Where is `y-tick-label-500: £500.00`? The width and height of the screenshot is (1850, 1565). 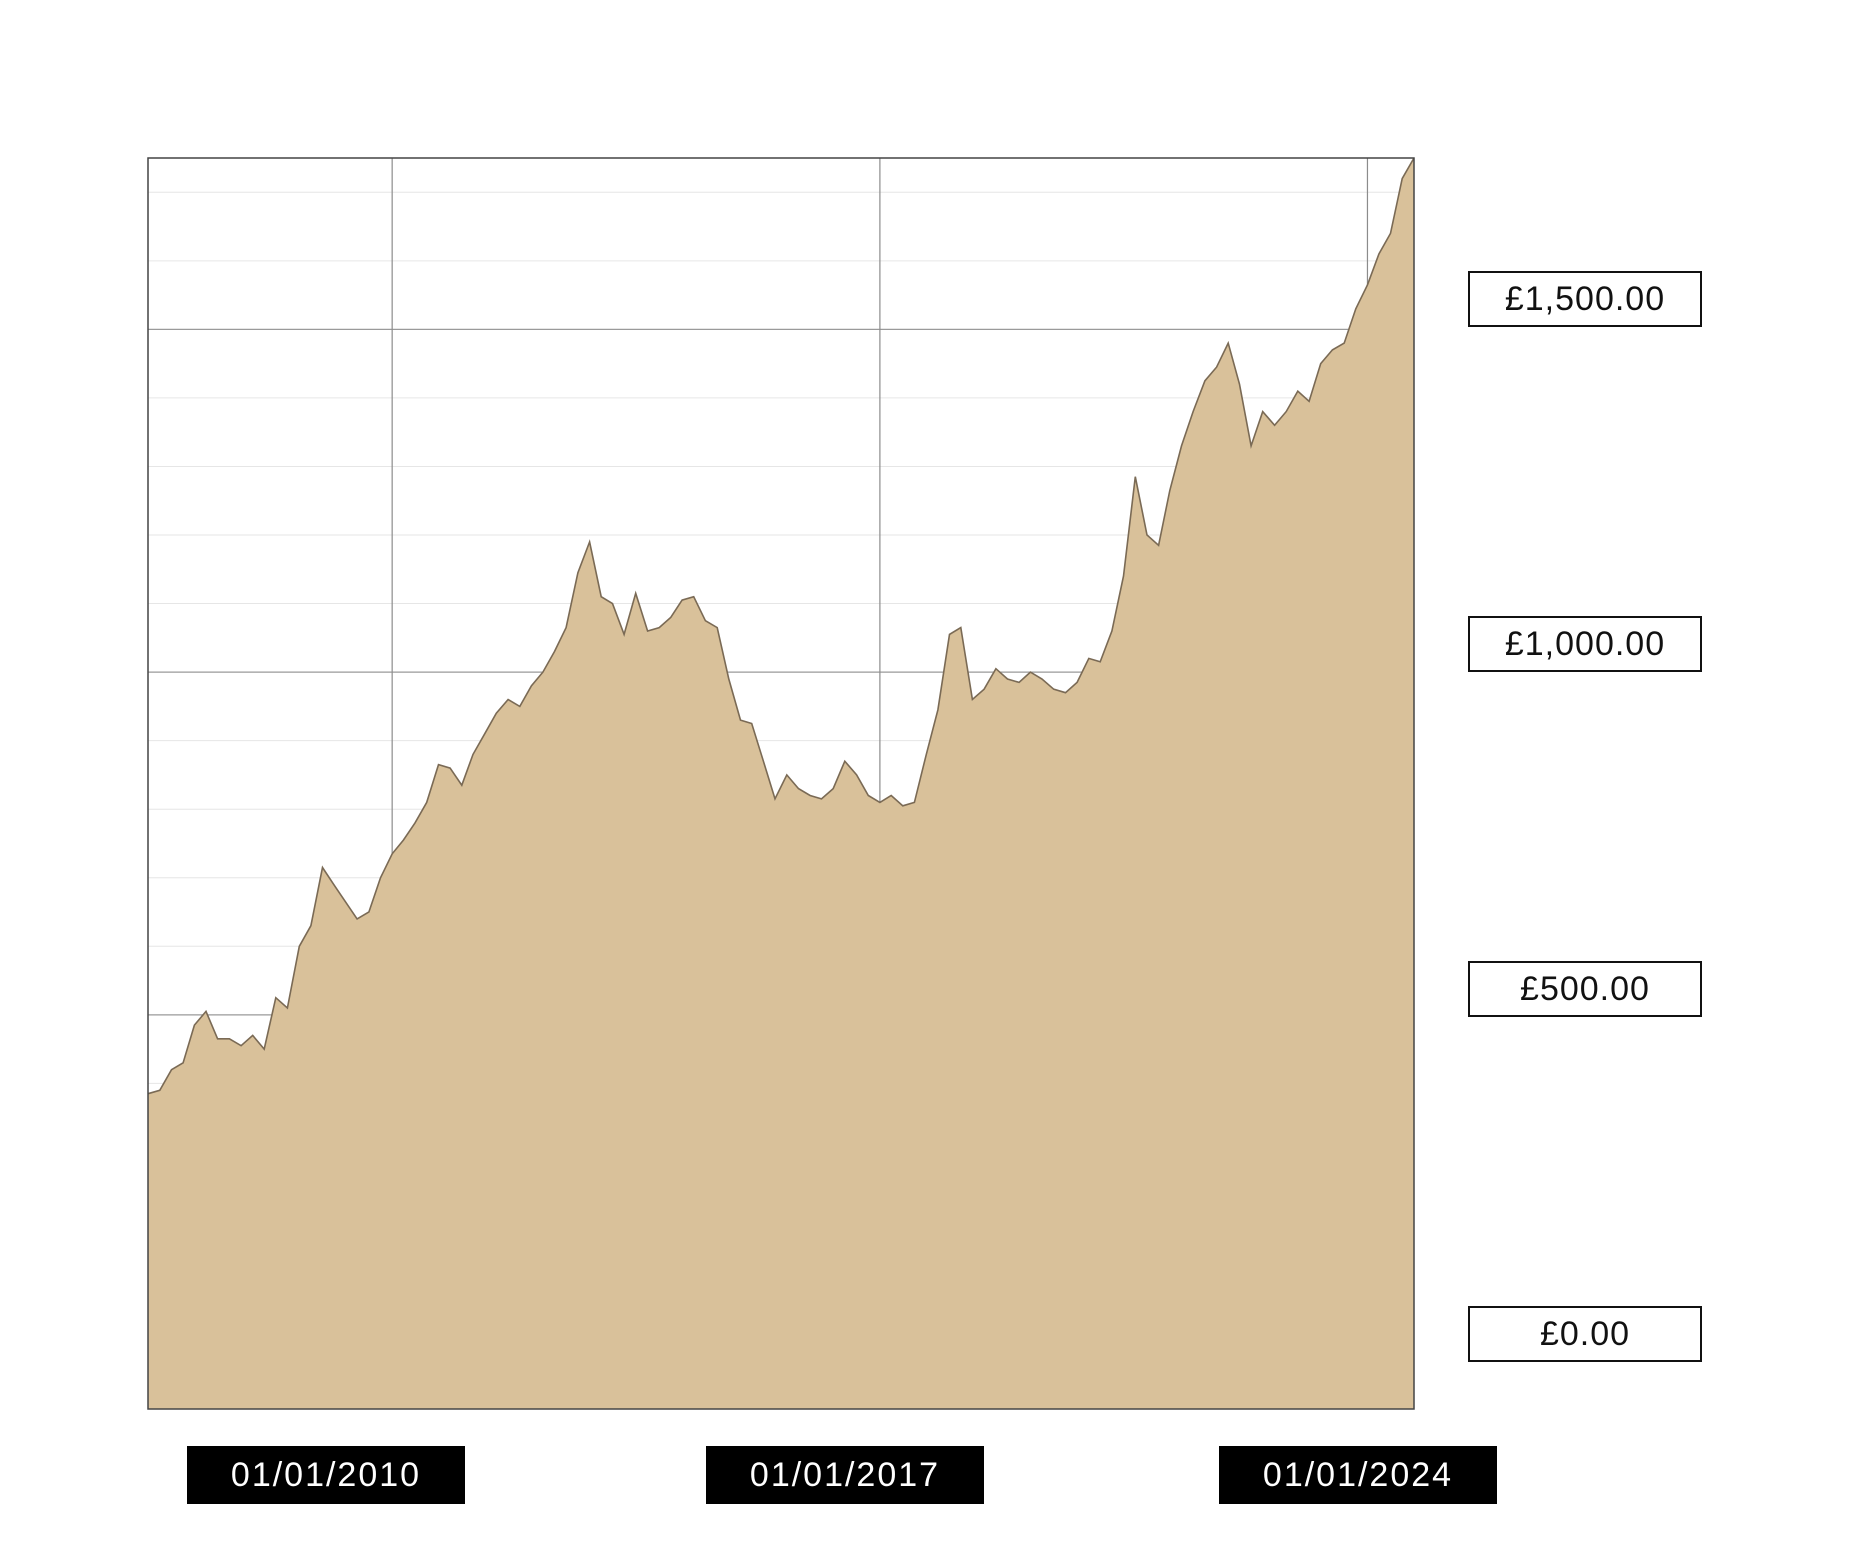 y-tick-label-500: £500.00 is located at coordinates (1585, 989).